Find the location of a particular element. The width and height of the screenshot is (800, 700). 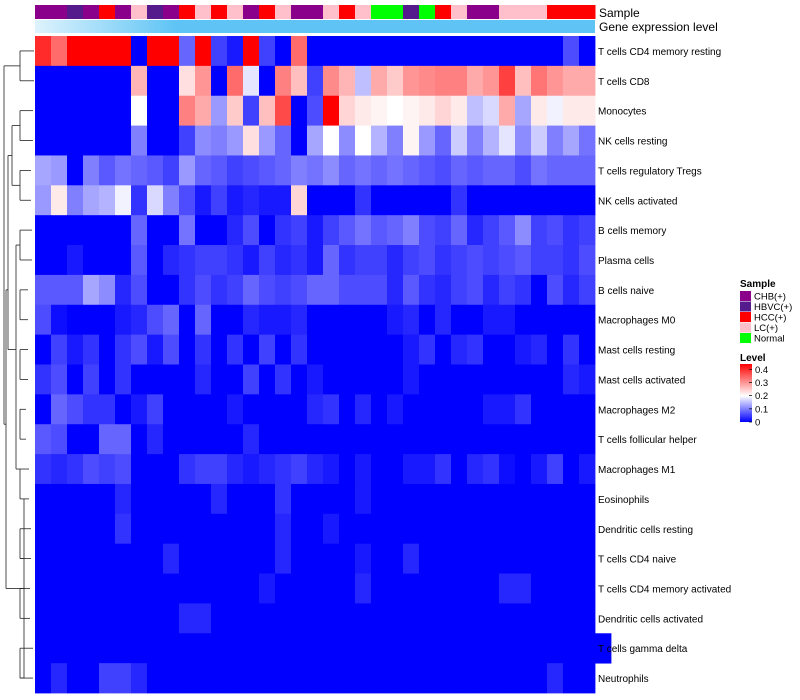

level-legend-tick-label: 0 is located at coordinates (757, 423).